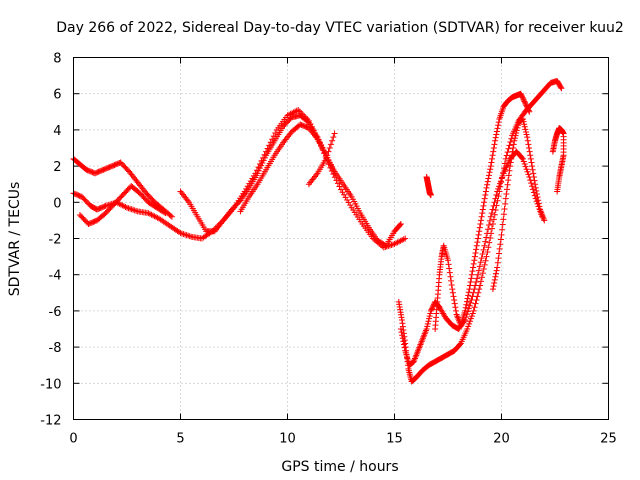 Image resolution: width=640 pixels, height=480 pixels. I want to click on series-track-d, so click(290, 180).